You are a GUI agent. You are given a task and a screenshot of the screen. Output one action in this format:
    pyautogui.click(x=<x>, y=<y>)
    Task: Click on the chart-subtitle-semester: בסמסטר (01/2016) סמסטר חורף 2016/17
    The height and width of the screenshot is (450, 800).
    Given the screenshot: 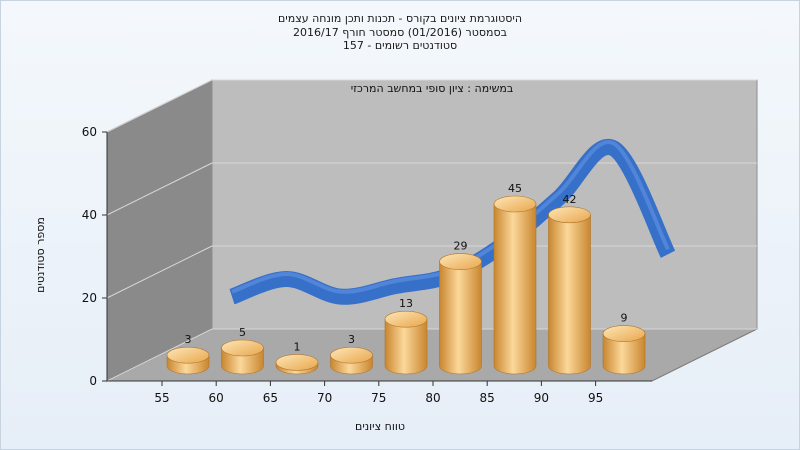 What is the action you would take?
    pyautogui.click(x=400, y=32)
    